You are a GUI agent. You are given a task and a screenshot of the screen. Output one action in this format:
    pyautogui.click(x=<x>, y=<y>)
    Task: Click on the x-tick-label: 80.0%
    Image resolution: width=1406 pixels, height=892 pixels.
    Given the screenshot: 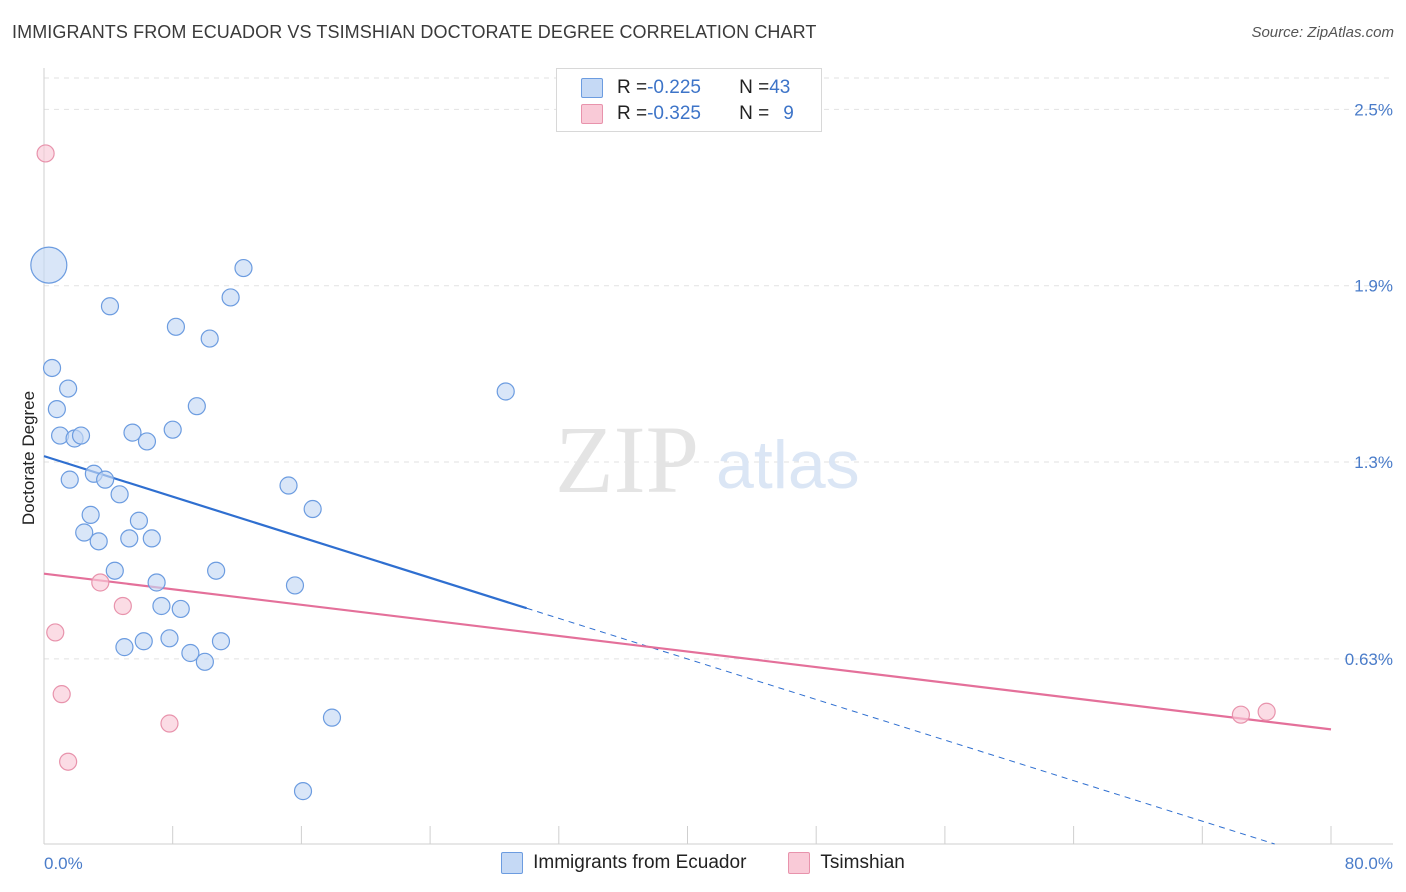 What is the action you would take?
    pyautogui.click(x=1369, y=863)
    